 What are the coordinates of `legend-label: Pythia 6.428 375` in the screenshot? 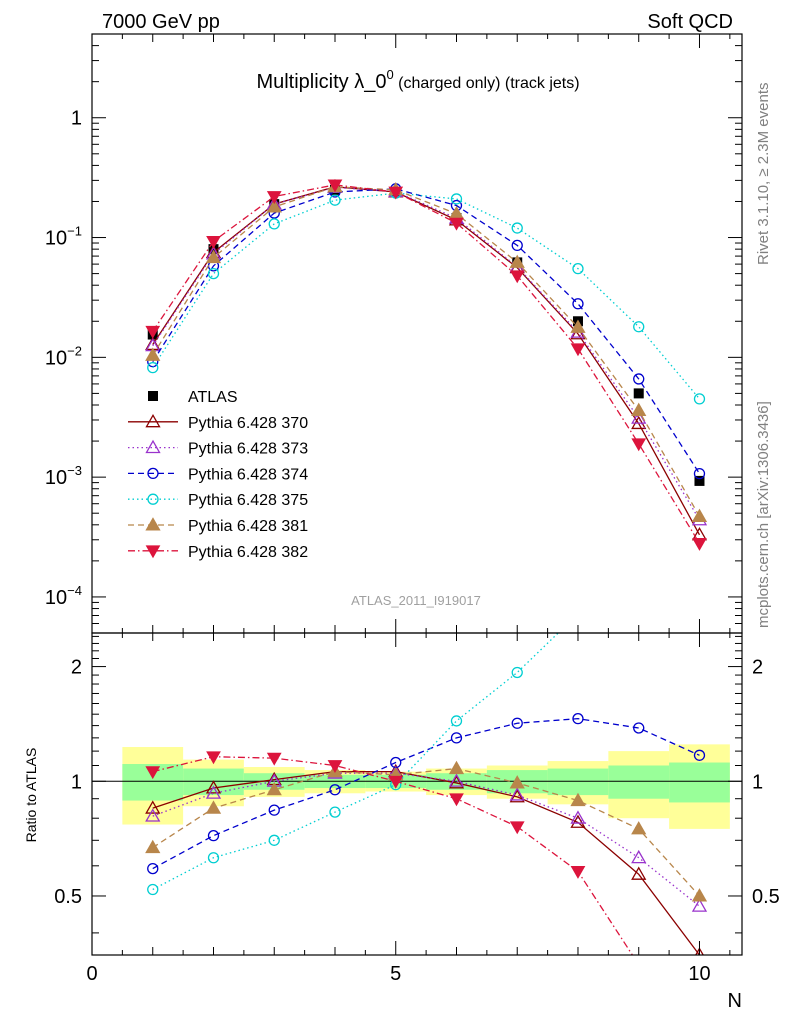 It's located at (248, 500).